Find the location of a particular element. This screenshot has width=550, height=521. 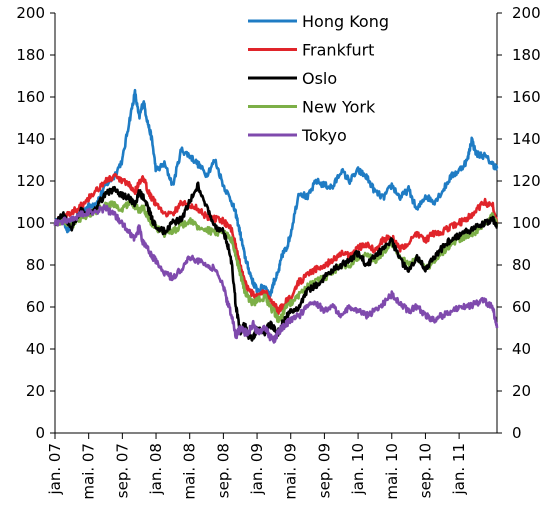

y-tick-label-left: 180 is located at coordinates (30, 55).